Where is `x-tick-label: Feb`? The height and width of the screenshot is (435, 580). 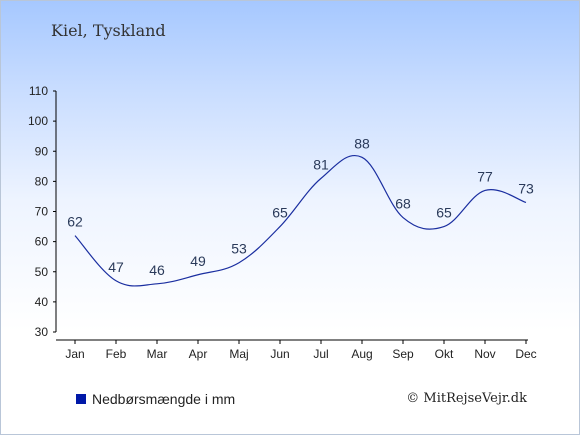
x-tick-label: Feb is located at coordinates (116, 354).